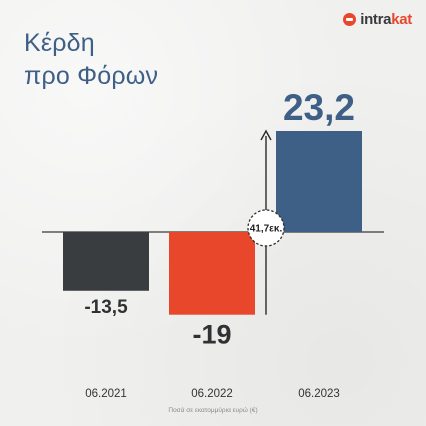 The width and height of the screenshot is (426, 426). I want to click on intrakat-logo: intrakat, so click(377, 19).